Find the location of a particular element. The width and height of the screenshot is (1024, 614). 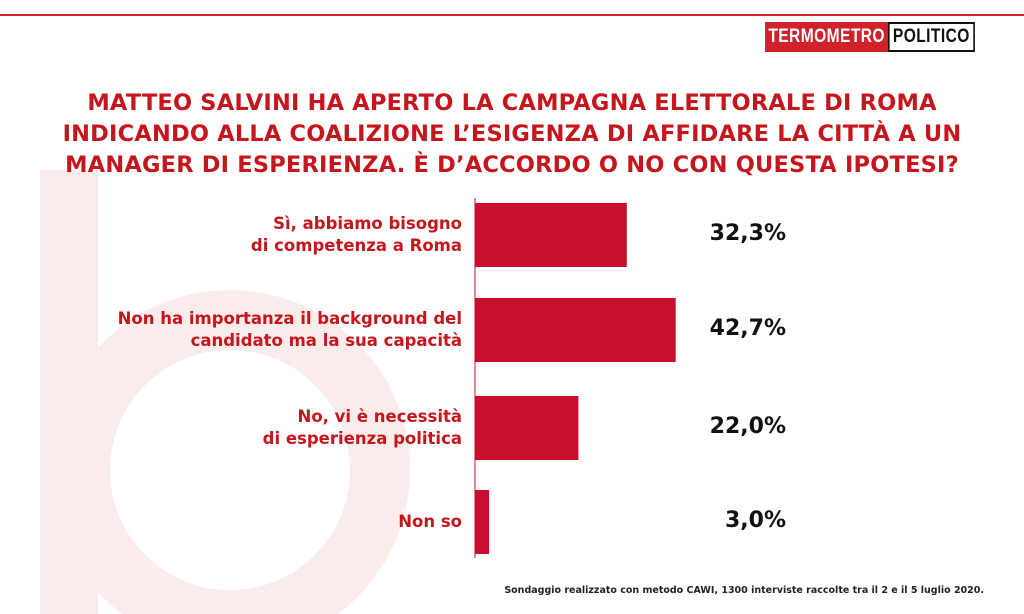

category-label-line: Sì, abbiamo bisogno is located at coordinates (367, 223).